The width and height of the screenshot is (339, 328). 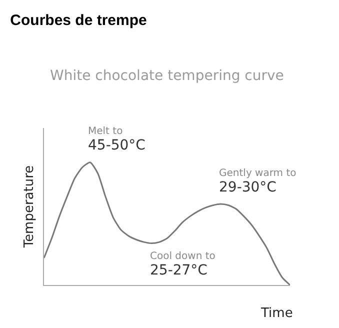 What do you see at coordinates (183, 265) in the screenshot?
I see `annotation: Cool down to 25-27°C` at bounding box center [183, 265].